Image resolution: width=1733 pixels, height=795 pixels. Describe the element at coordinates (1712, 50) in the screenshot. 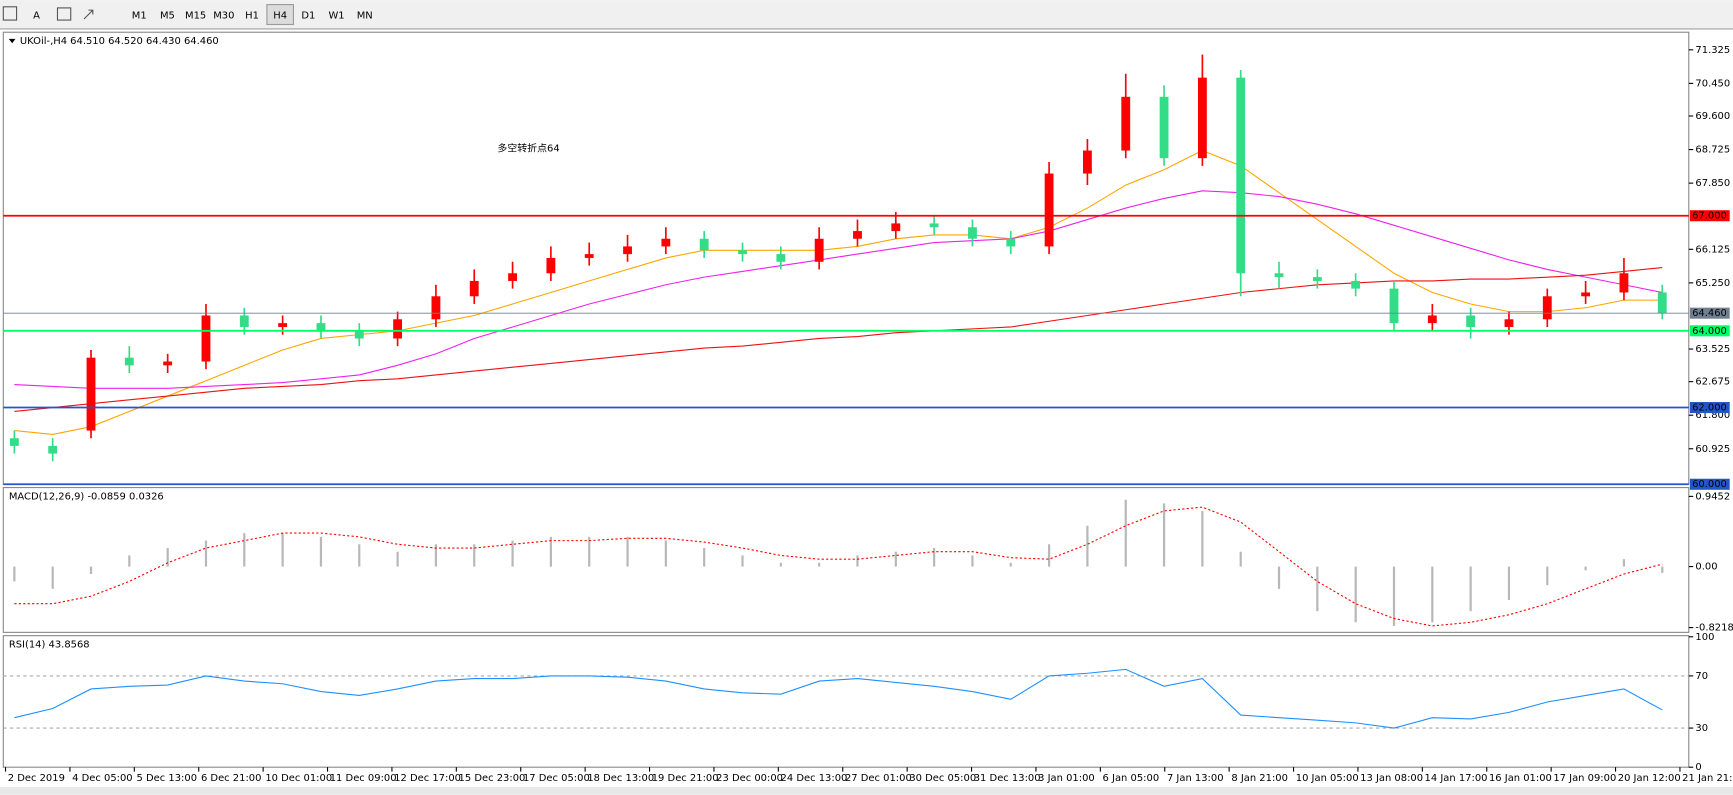

I see `y-tick-label: 71.325` at that location.